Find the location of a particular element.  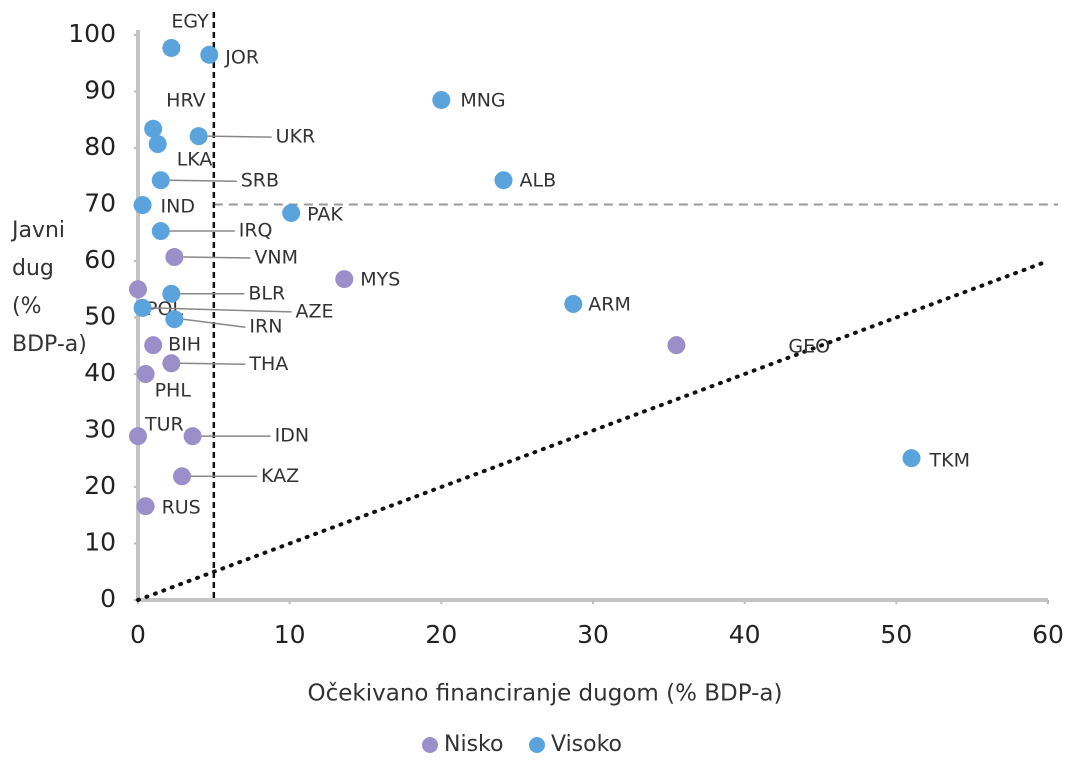

point-label: MNG is located at coordinates (482, 100).